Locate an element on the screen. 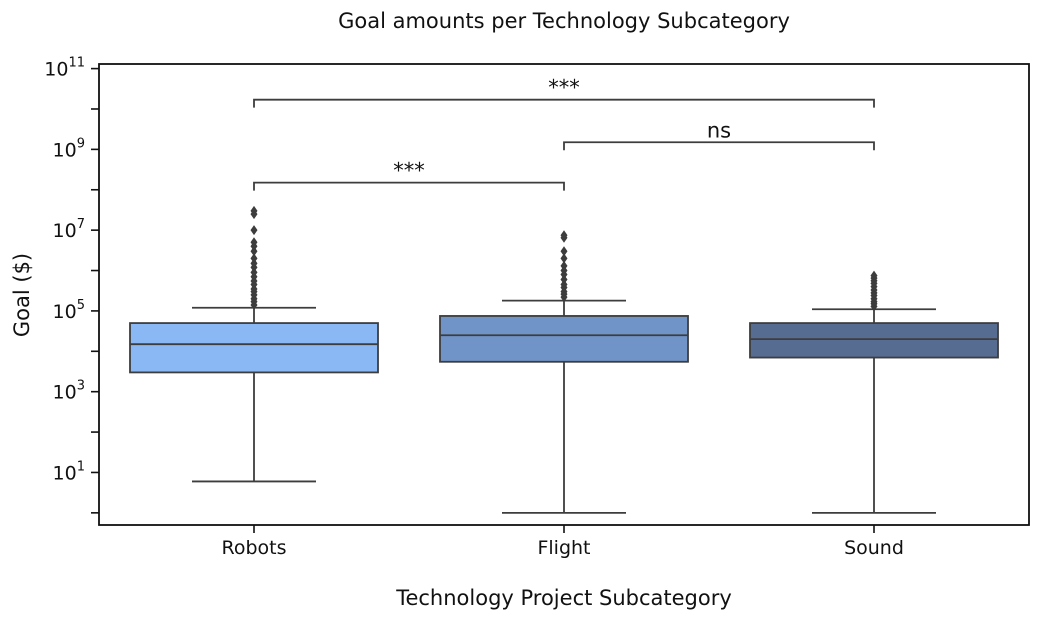 The image size is (1038, 620). y-tick-label: 10⁷ is located at coordinates (69, 229).